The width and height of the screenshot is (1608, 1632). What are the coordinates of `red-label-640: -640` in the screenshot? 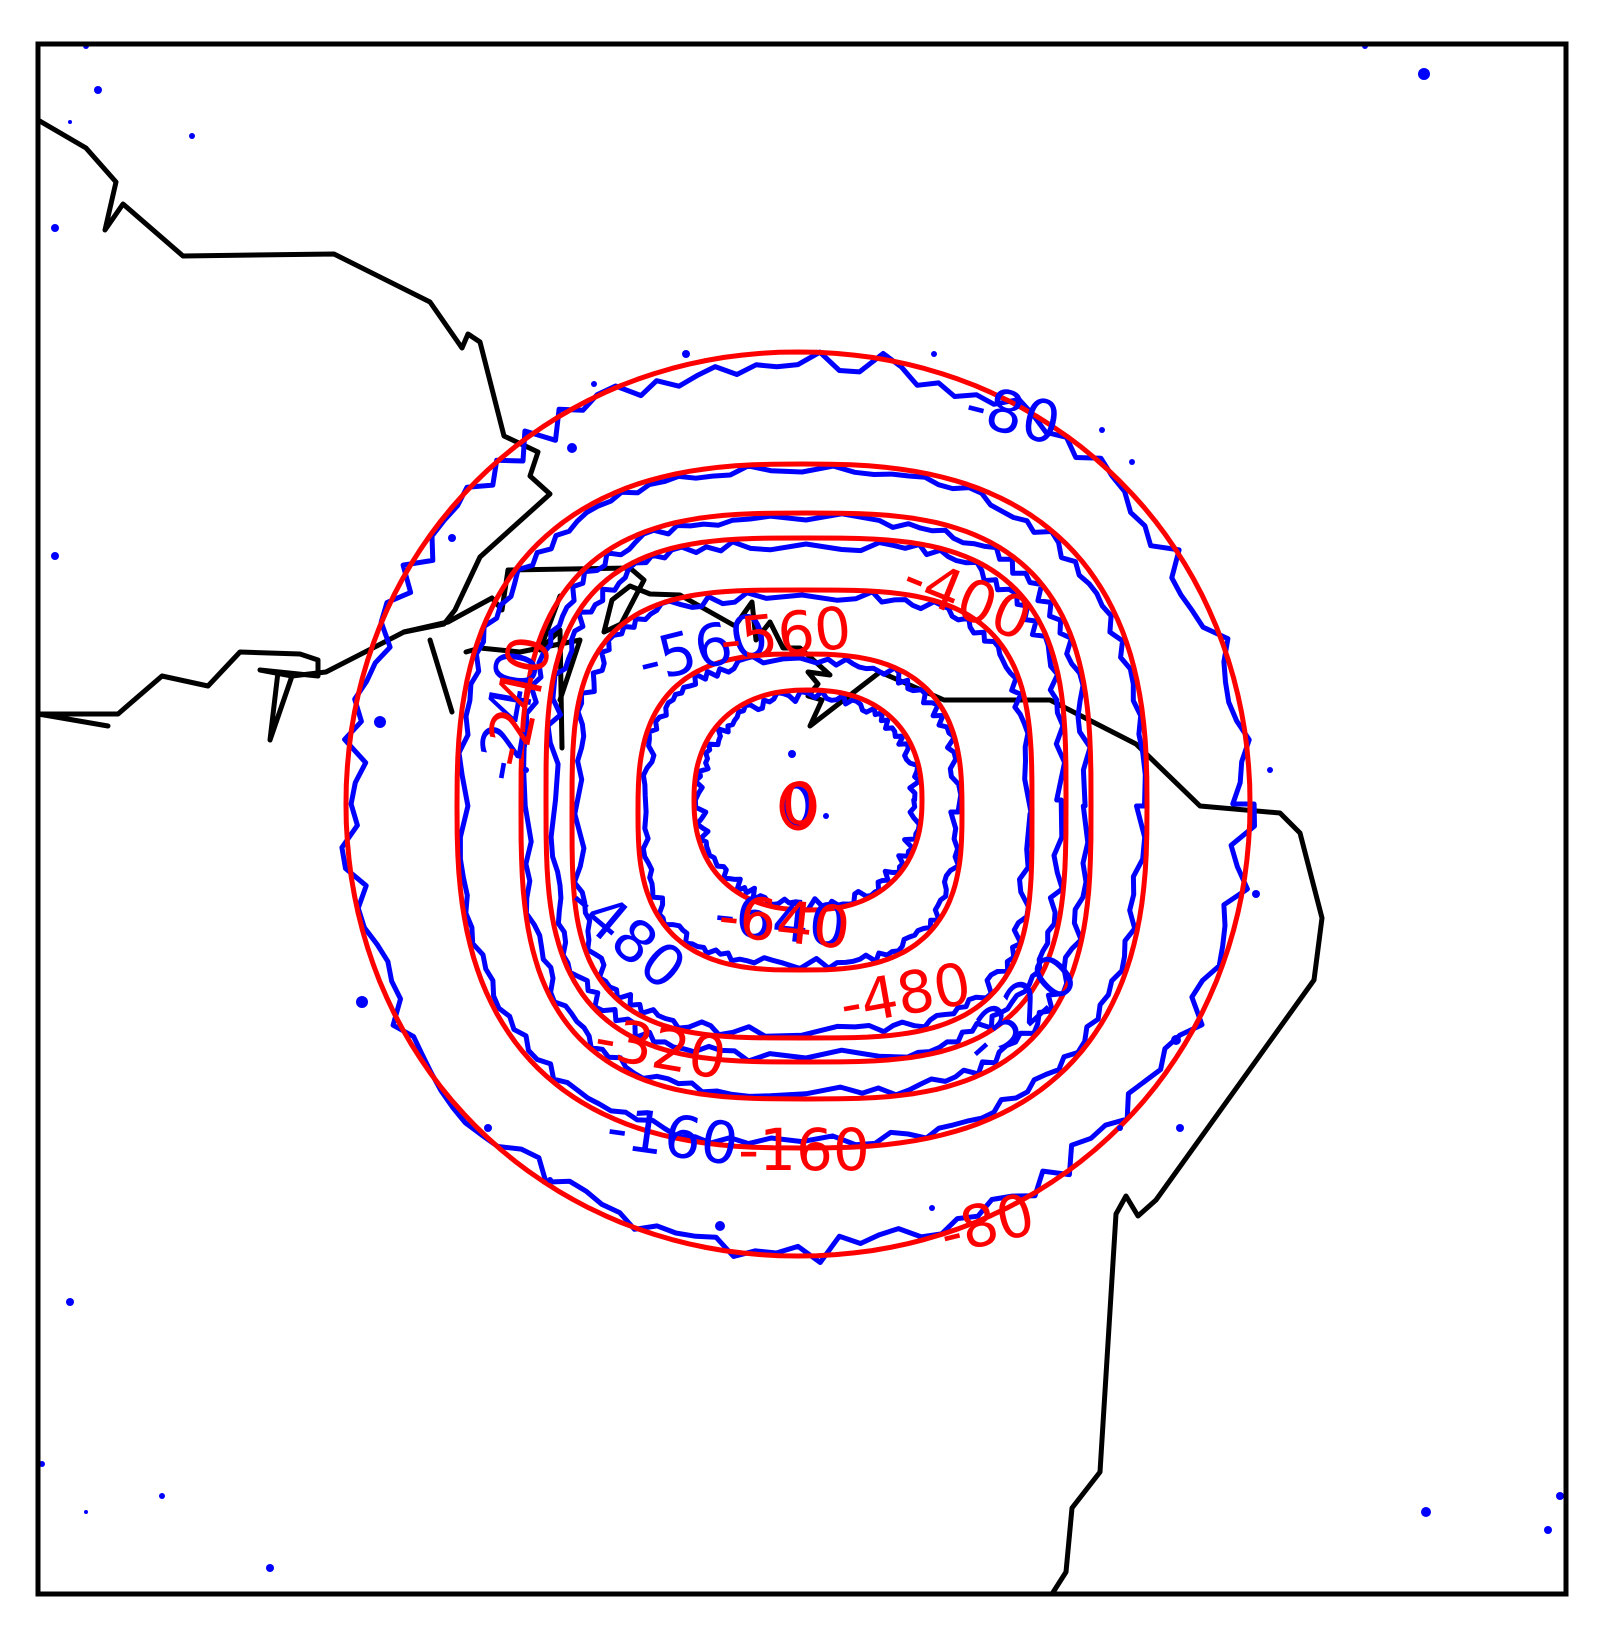 It's located at (784, 921).